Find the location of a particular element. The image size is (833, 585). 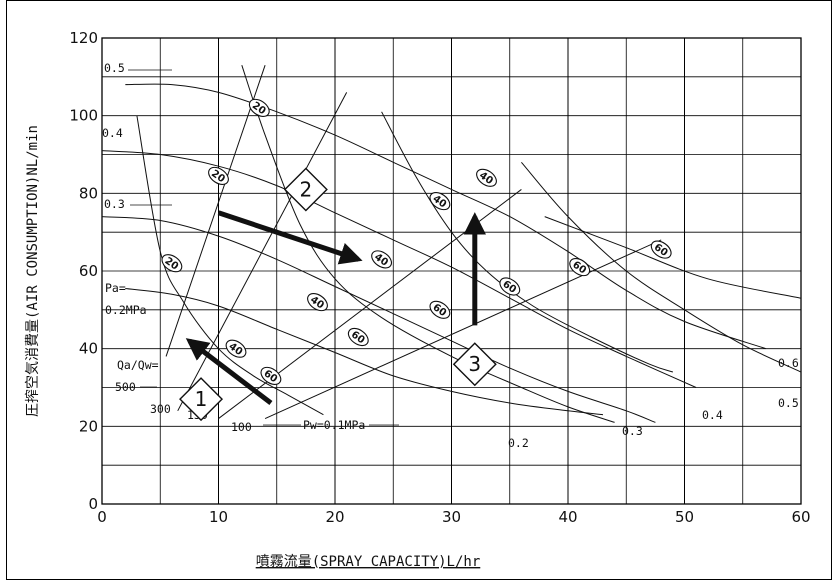

water-pressure-curve-label: 0.4 is located at coordinates (712, 415).